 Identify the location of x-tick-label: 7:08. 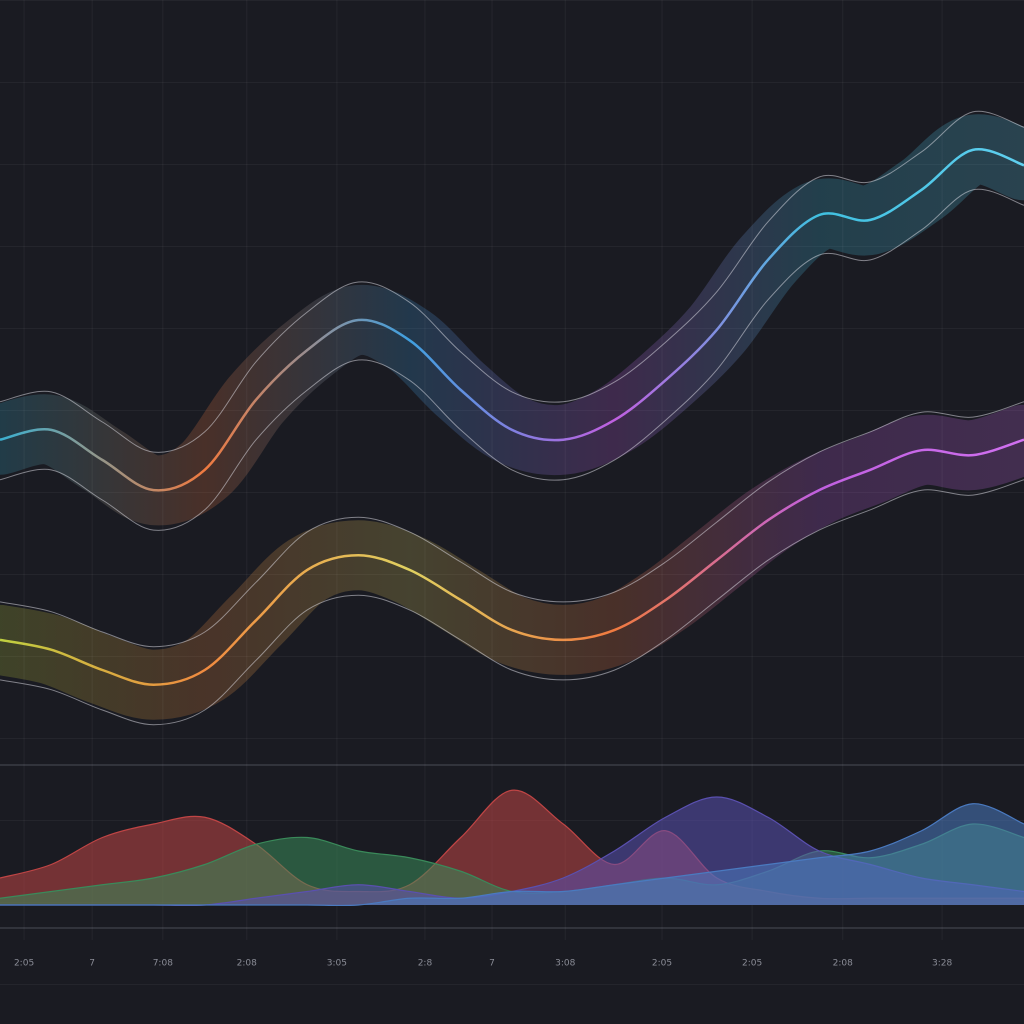
(163, 964).